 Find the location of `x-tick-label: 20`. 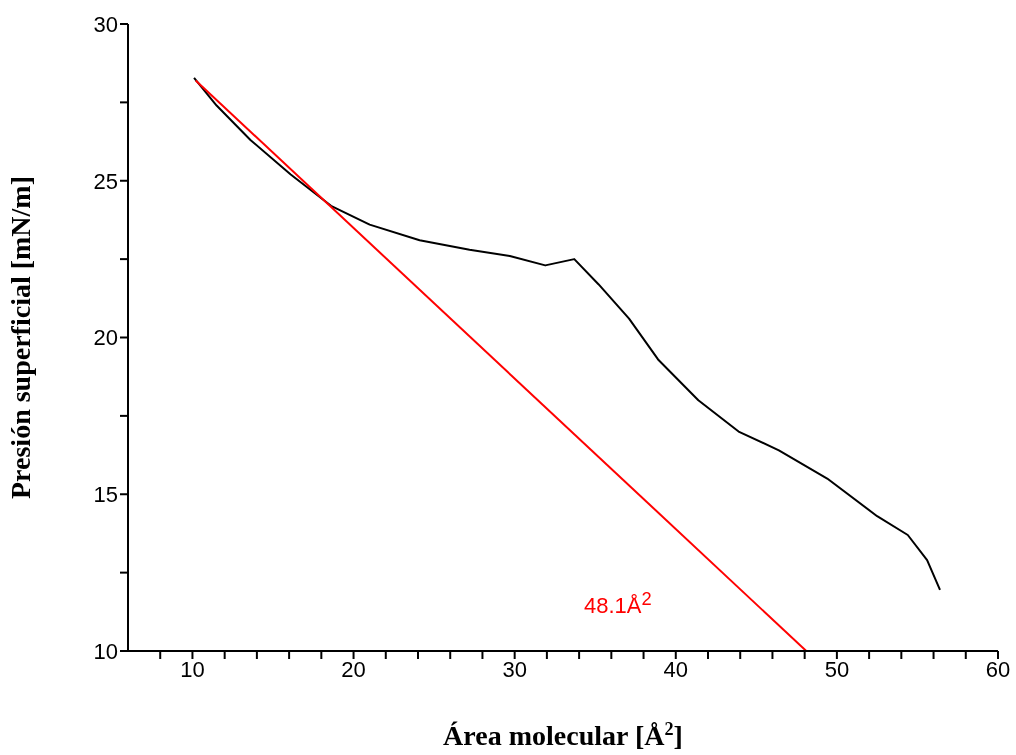

x-tick-label: 20 is located at coordinates (353, 669).